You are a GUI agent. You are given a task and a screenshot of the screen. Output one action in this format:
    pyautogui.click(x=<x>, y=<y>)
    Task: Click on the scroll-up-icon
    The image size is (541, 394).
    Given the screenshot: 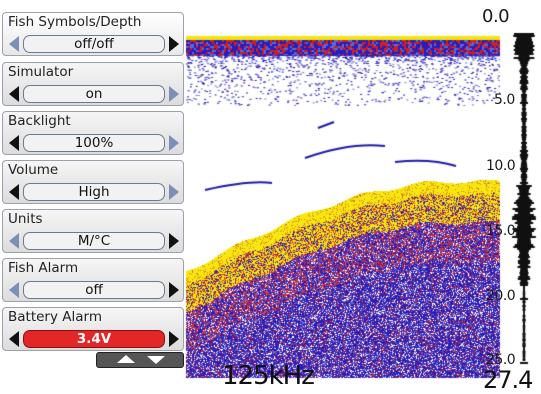 What is the action you would take?
    pyautogui.click(x=126, y=359)
    